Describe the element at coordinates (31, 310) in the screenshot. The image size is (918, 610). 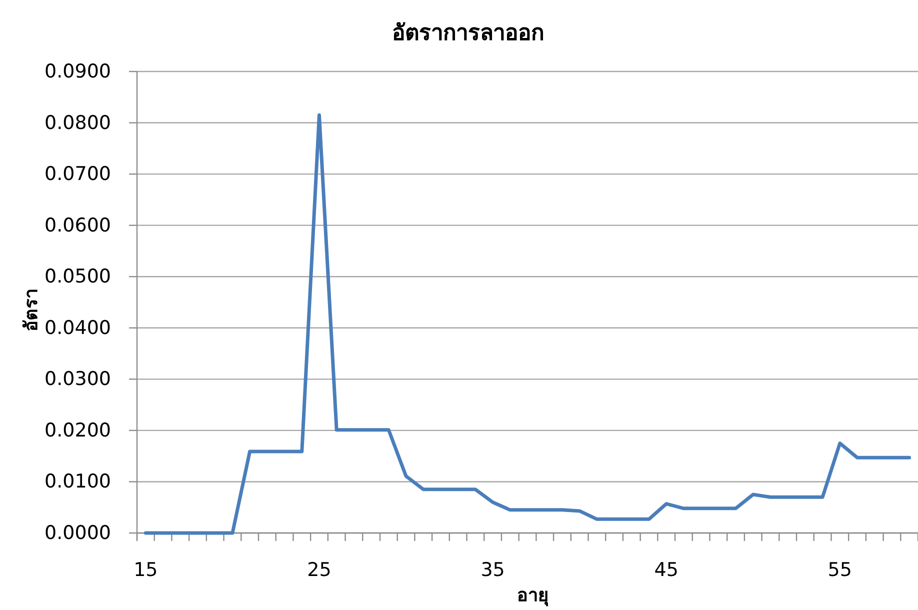
I see `ylabel: อัตรา` at that location.